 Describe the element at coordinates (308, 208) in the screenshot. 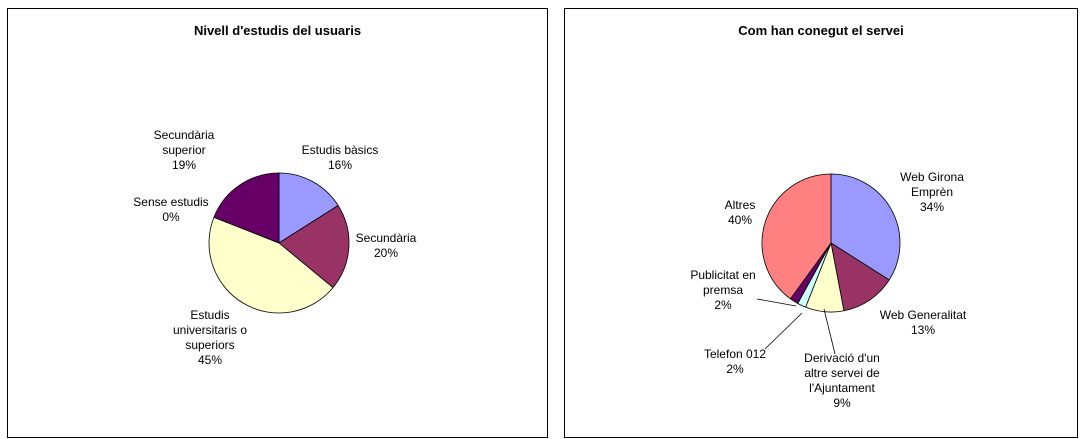

I see `slice-estudis-basics` at that location.